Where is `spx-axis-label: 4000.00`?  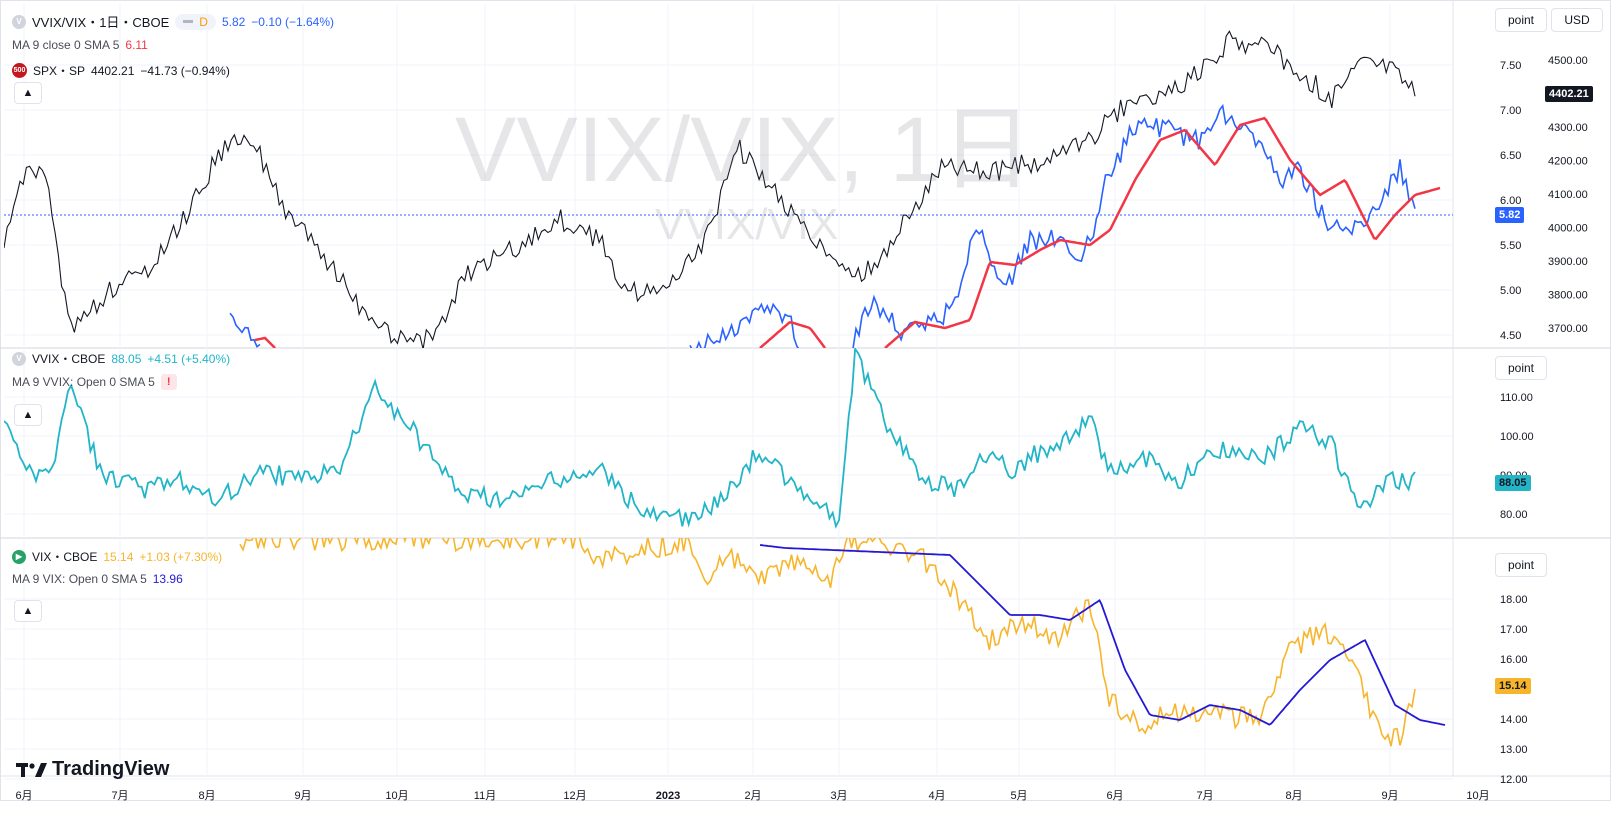 spx-axis-label: 4000.00 is located at coordinates (1568, 229).